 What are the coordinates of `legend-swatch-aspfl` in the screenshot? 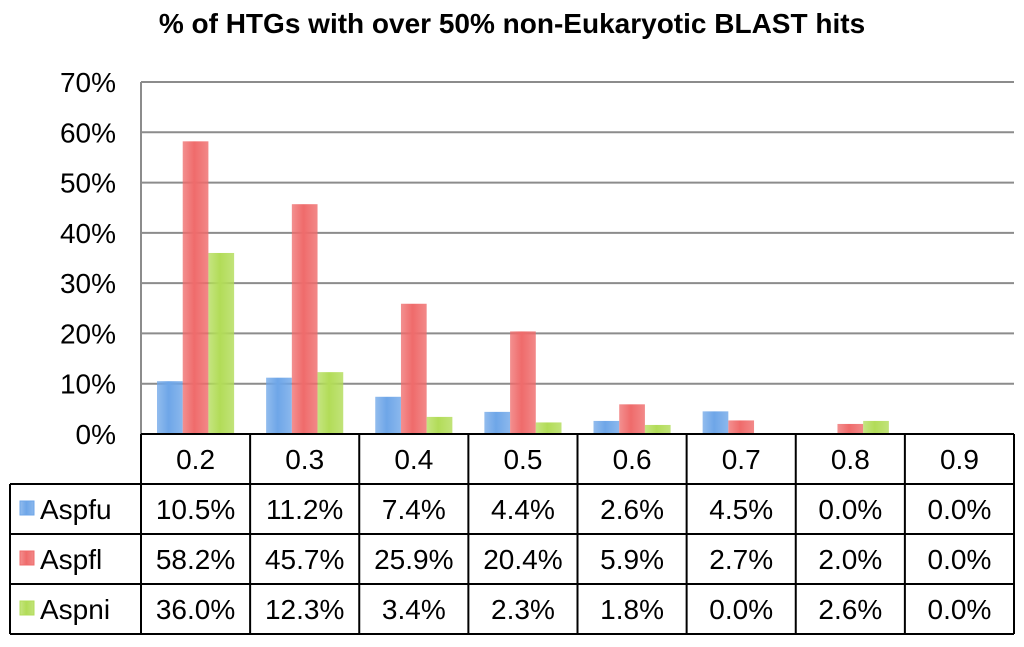 It's located at (27, 558).